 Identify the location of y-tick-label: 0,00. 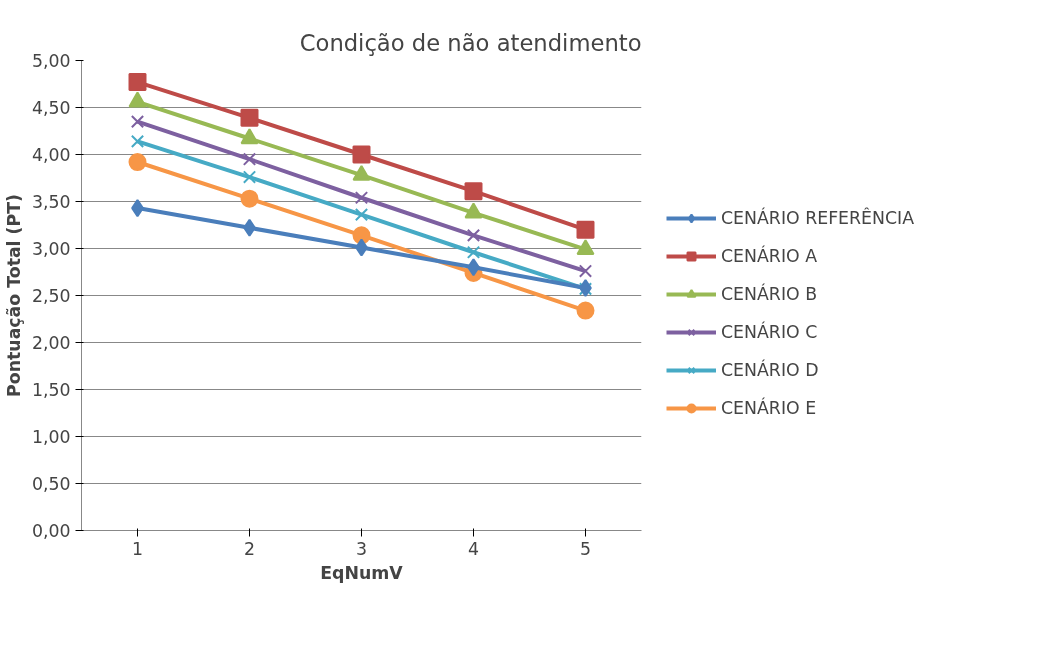
(51, 531).